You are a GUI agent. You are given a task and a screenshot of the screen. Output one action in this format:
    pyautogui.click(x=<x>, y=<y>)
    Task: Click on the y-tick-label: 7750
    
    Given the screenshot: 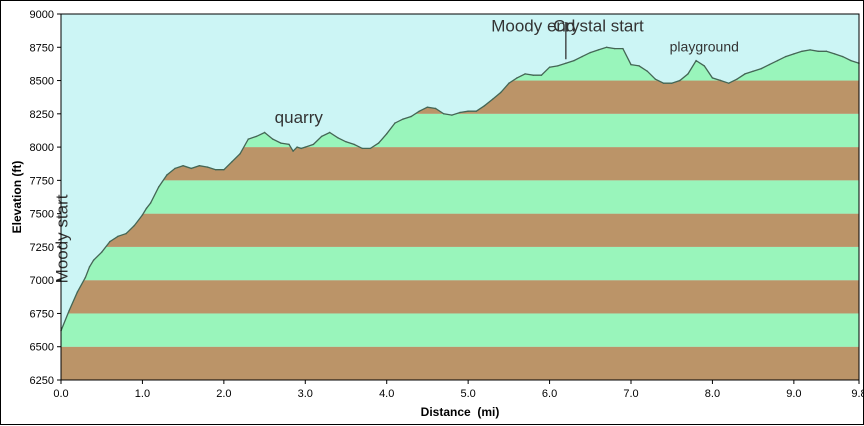 What is the action you would take?
    pyautogui.click(x=42, y=181)
    